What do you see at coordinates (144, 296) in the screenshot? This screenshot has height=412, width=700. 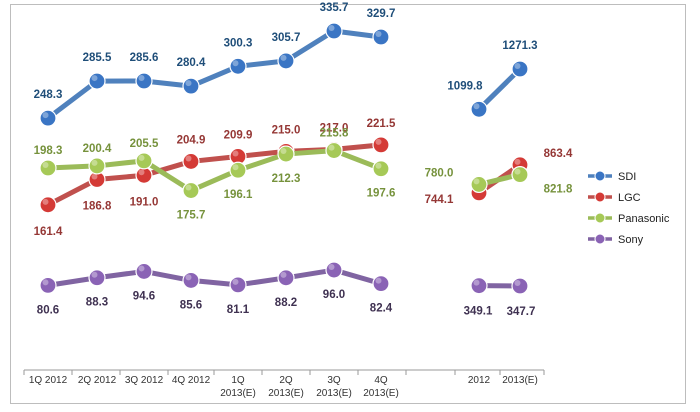 I see `data-label-sony-g0-2: 94.6` at bounding box center [144, 296].